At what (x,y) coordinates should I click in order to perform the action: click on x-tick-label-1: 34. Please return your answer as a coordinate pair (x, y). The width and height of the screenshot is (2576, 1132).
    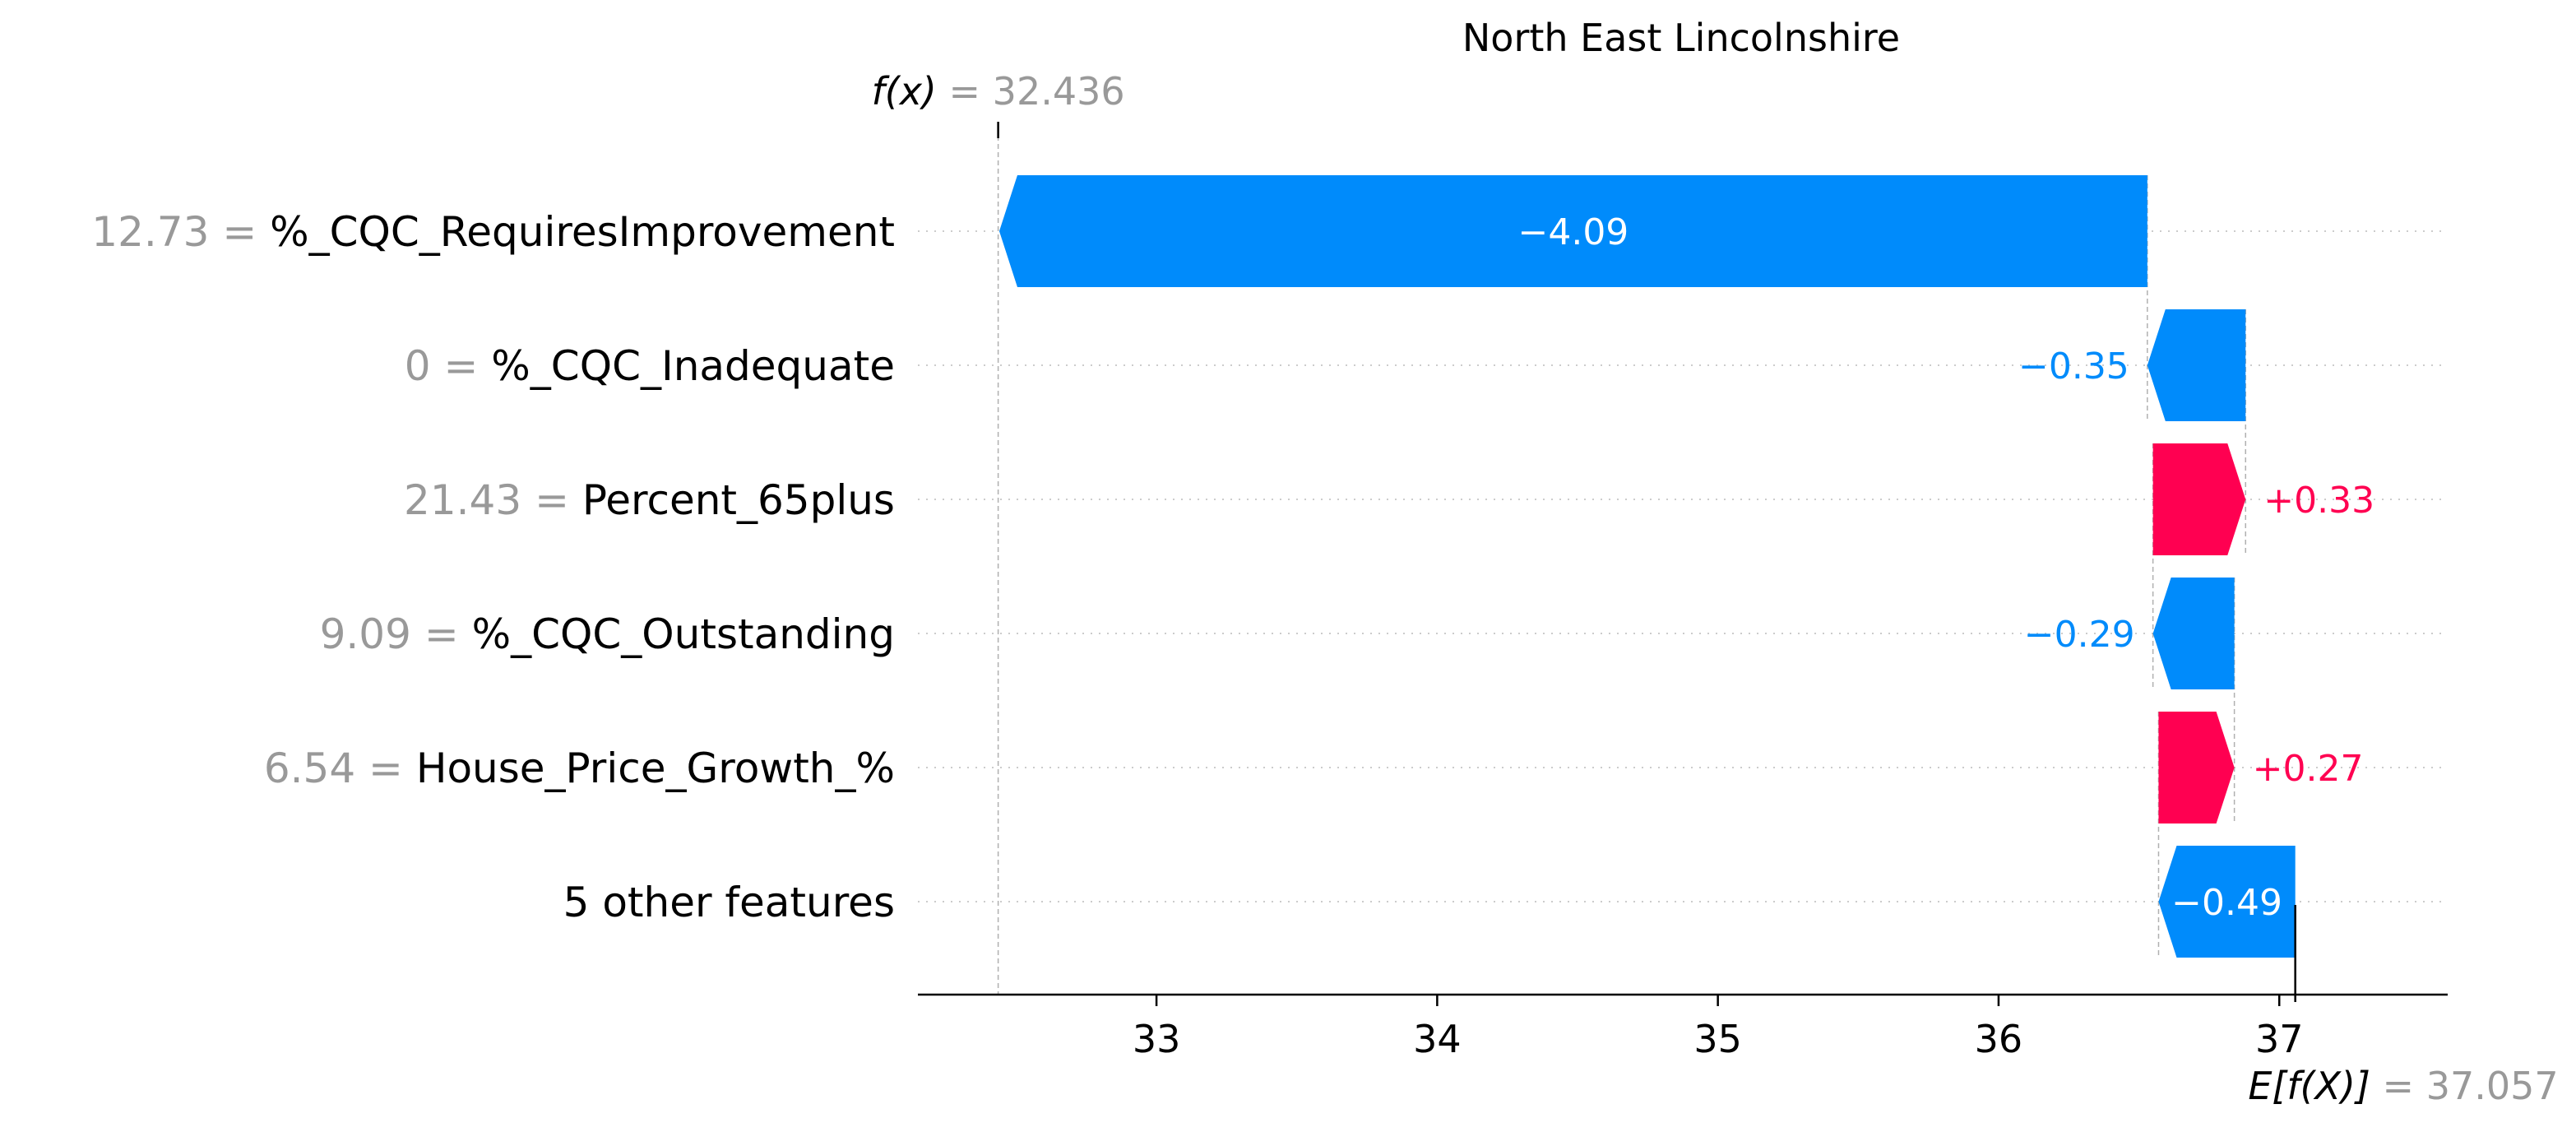
    Looking at the image, I should click on (1438, 1039).